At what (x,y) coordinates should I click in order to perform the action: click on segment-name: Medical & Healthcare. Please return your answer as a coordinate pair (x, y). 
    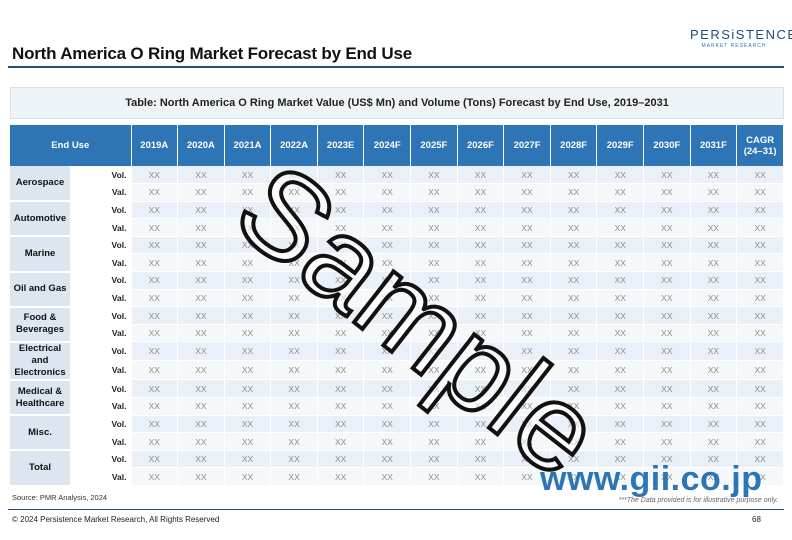
    Looking at the image, I should click on (40, 398).